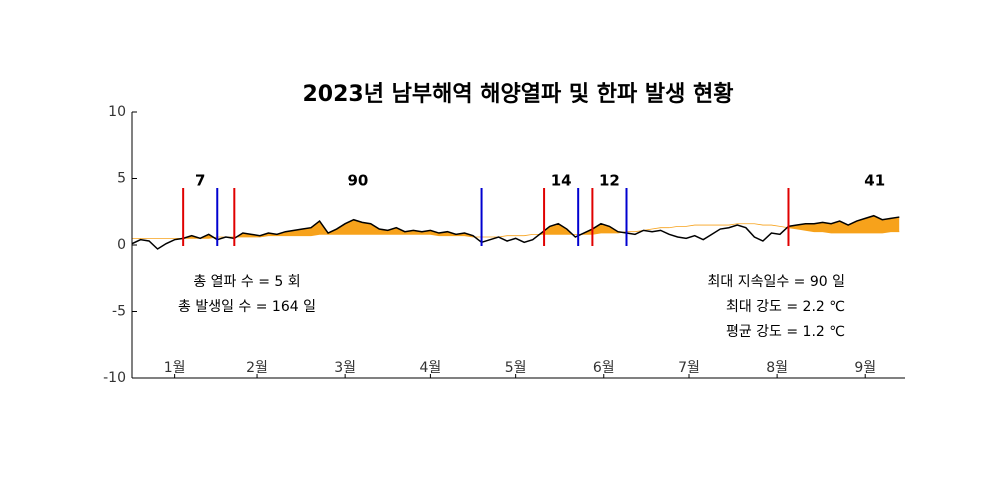  I want to click on x-tick-label: 5월, so click(516, 368).